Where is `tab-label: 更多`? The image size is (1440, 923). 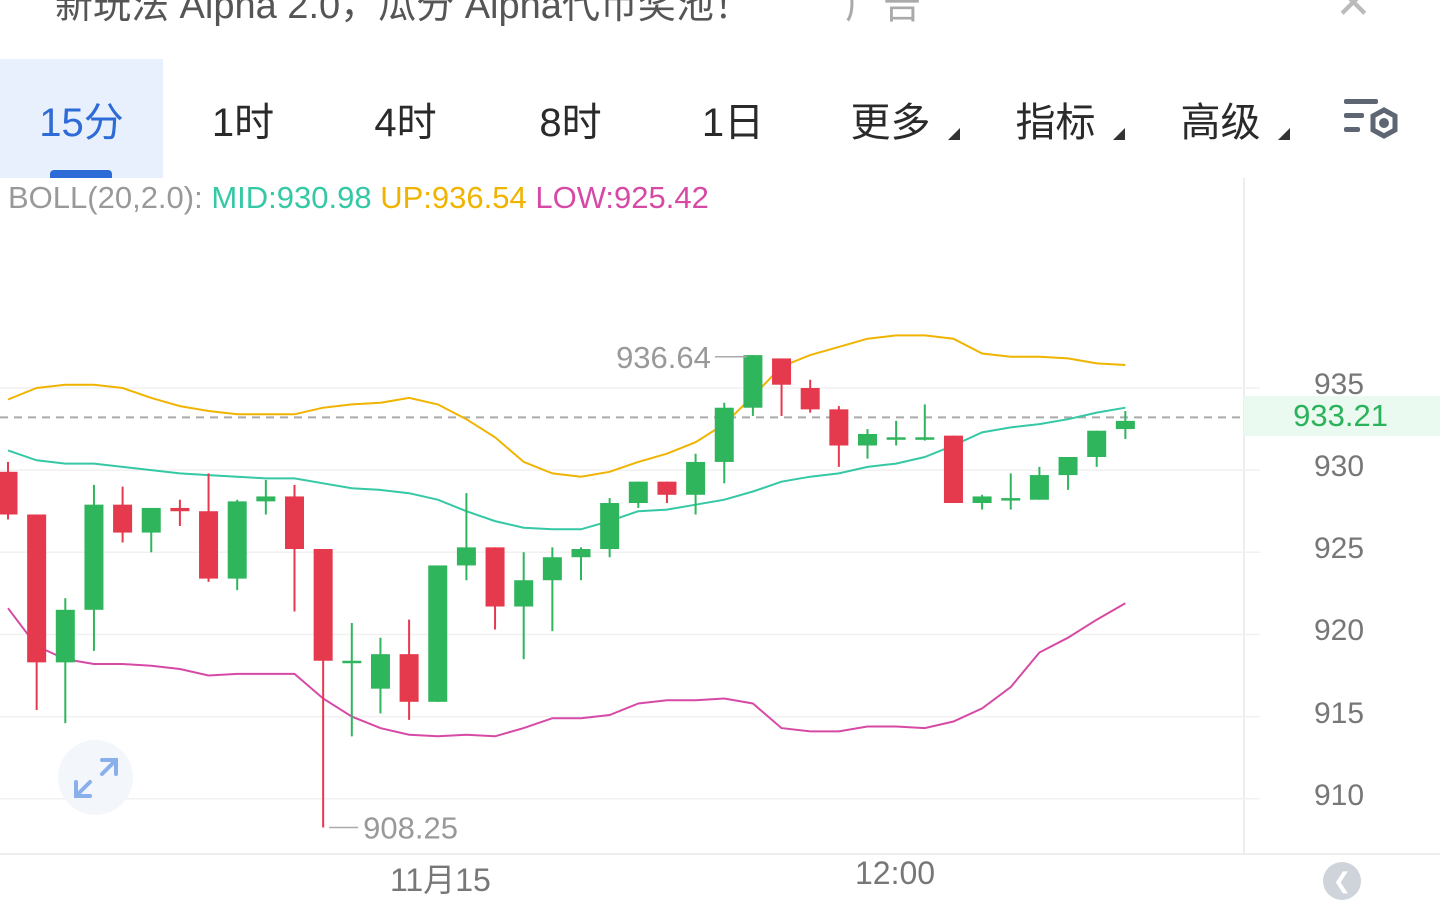
tab-label: 更多 is located at coordinates (890, 122).